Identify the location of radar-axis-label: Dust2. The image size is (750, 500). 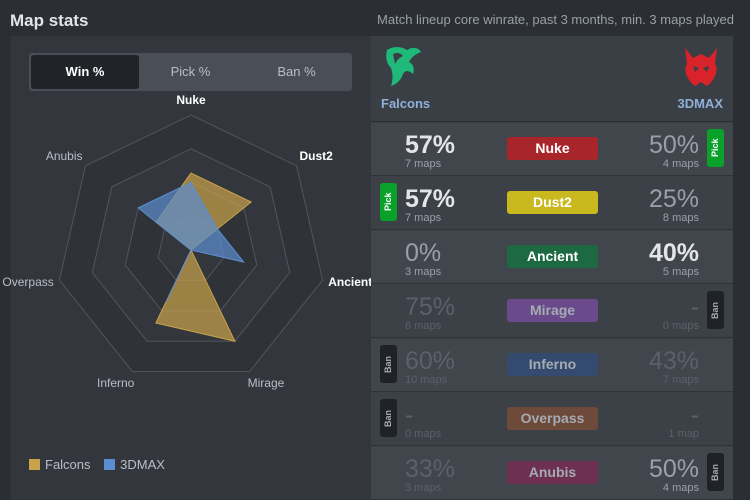
(316, 156).